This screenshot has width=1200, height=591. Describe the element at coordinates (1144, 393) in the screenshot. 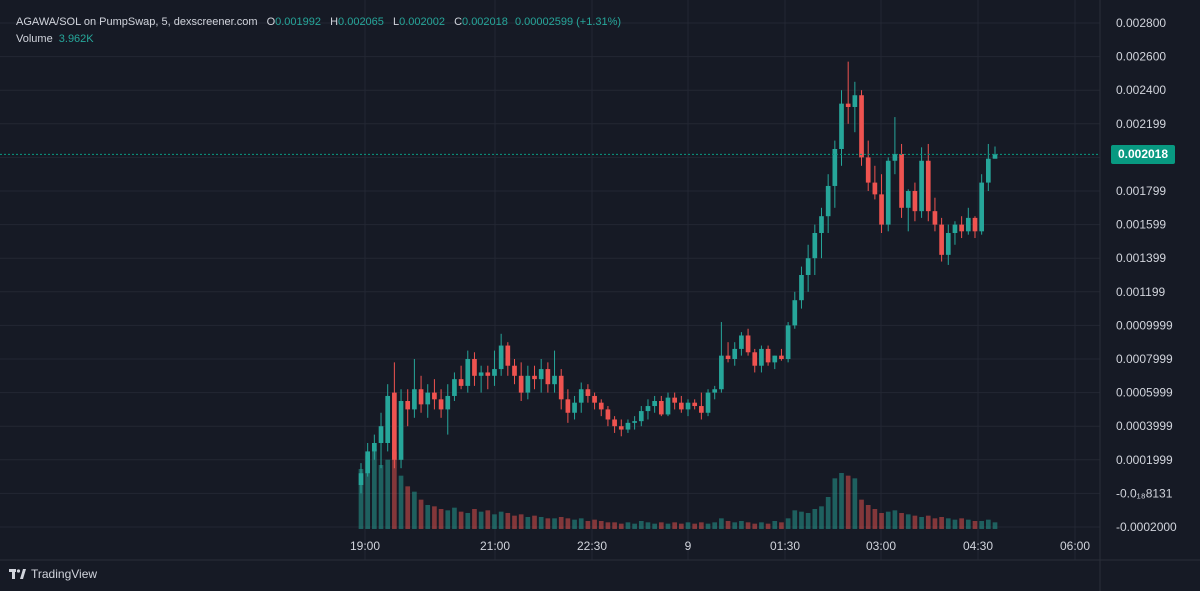

I see `y-tick-label: 0.0005999` at that location.